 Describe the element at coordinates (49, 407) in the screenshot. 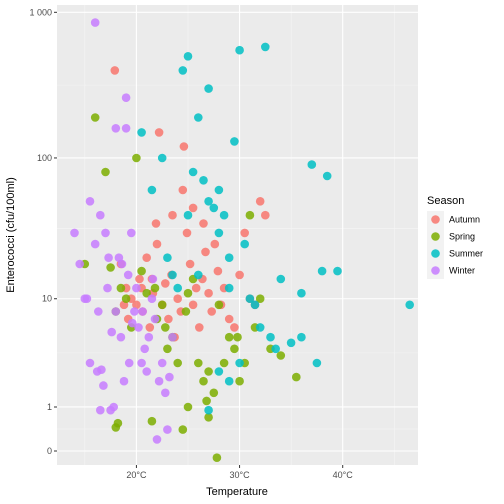

I see `y-tick-label: 1` at that location.